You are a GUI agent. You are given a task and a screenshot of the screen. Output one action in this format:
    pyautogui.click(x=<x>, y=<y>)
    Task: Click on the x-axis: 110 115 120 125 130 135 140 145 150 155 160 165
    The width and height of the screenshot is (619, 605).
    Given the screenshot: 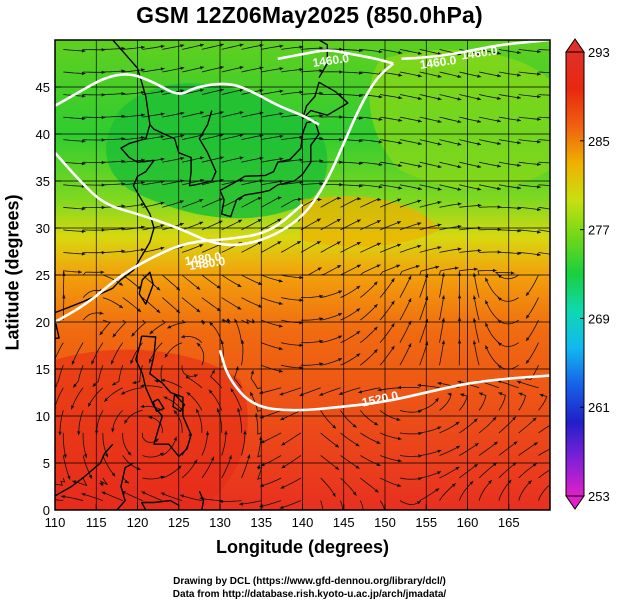 What is the action you would take?
    pyautogui.click(x=282, y=517)
    